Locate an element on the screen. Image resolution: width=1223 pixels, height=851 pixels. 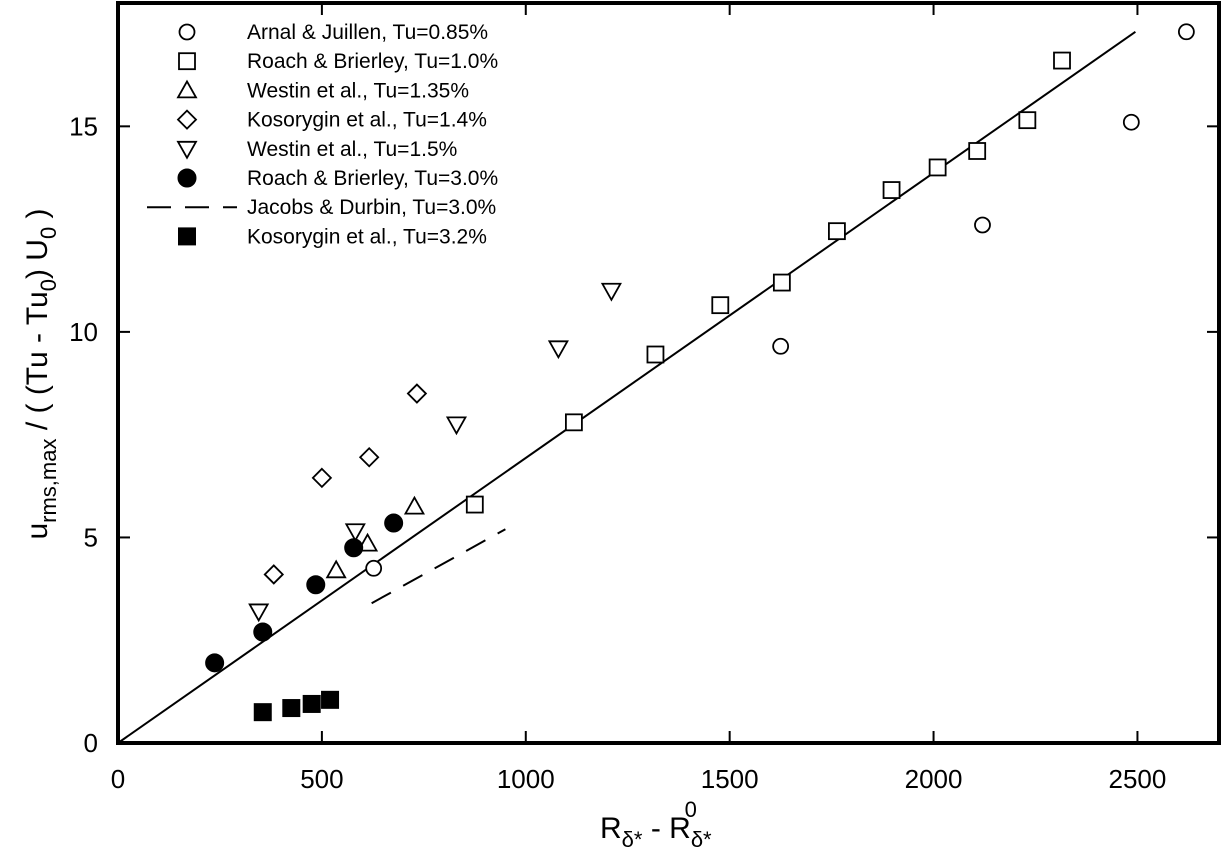
legend-entry: Kosorygin et al., Tu=1.4% is located at coordinates (331, 120).